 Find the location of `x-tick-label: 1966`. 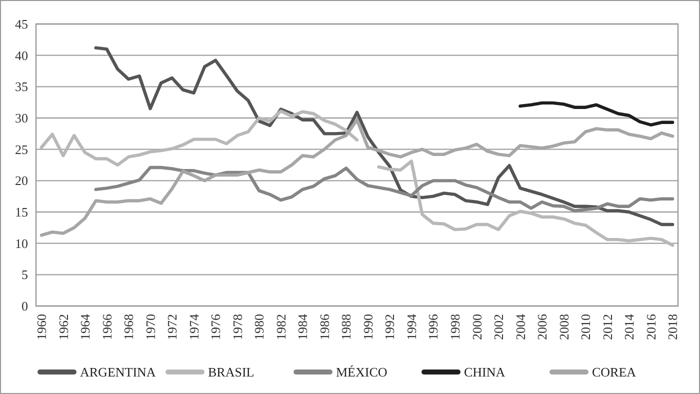

x-tick-label: 1966 is located at coordinates (106, 327).